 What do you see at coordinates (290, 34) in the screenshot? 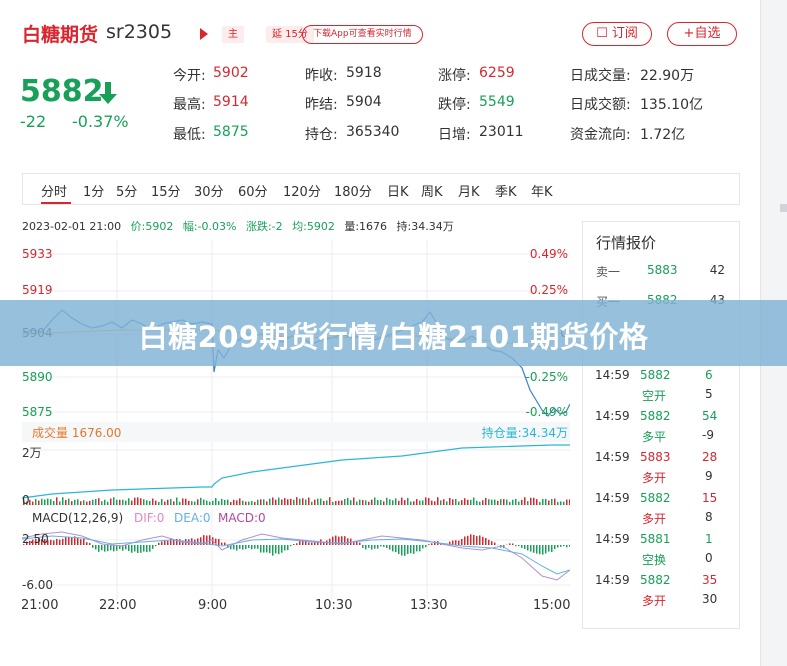
I see `delay-badge: 延 15分` at bounding box center [290, 34].